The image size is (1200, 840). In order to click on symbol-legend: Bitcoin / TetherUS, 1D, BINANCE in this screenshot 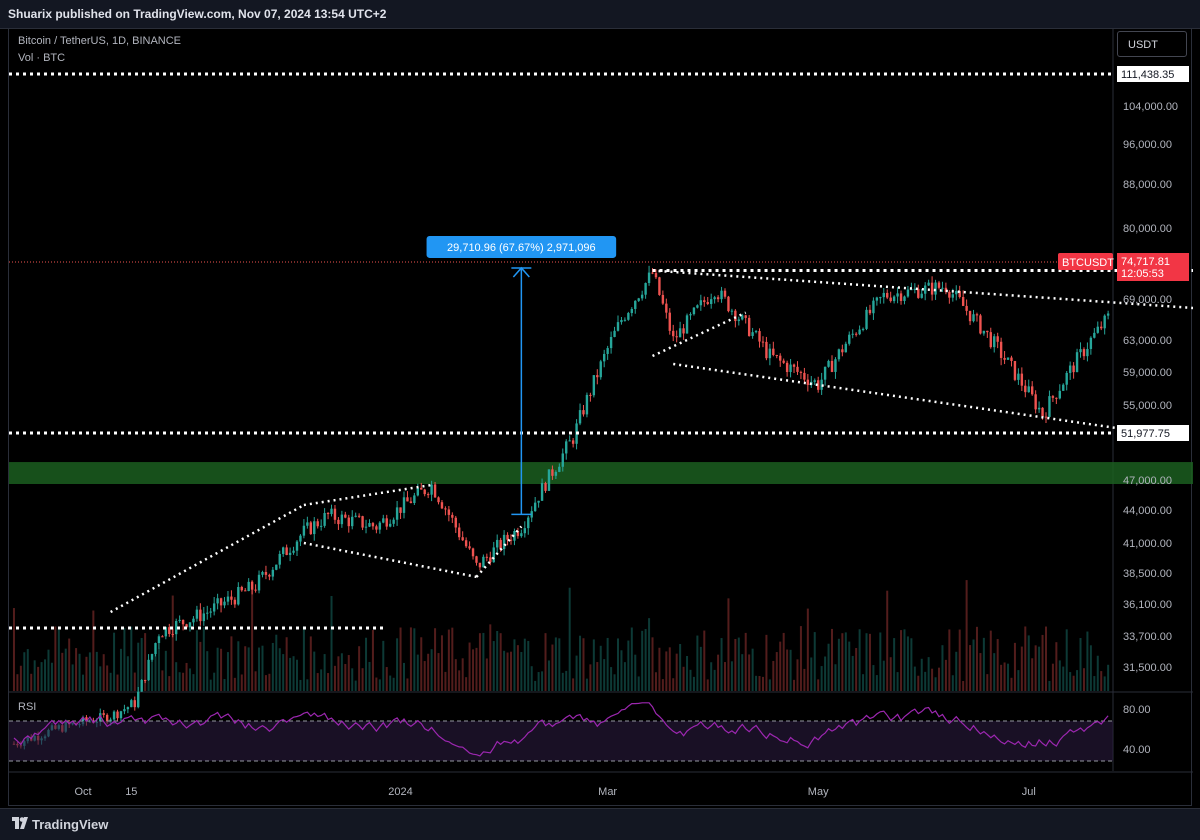, I will do `click(100, 41)`.